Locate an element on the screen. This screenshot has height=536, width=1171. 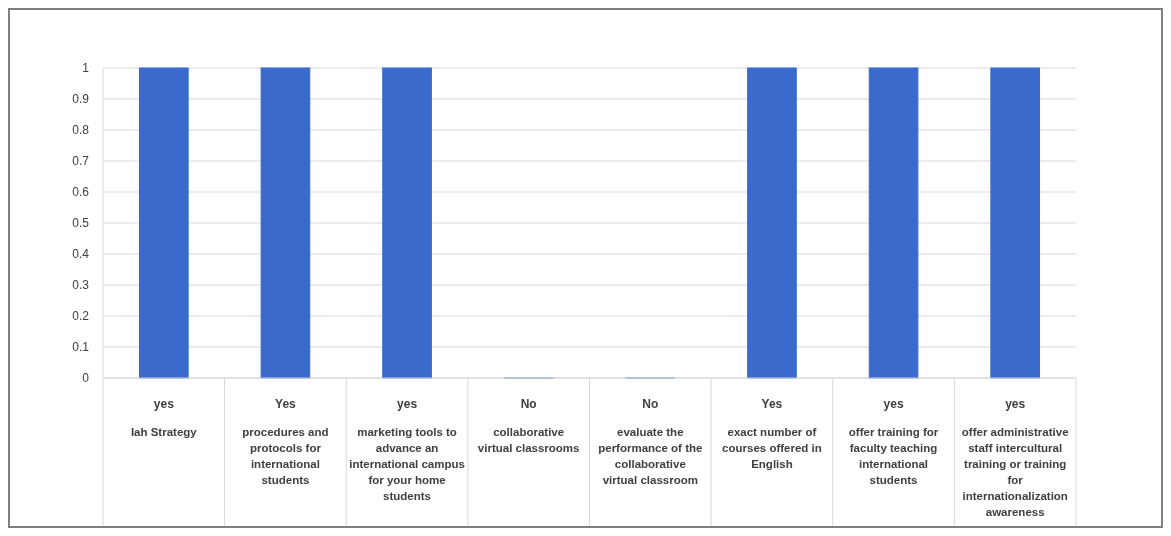
y-tick-label: 0.5 is located at coordinates (81, 223).